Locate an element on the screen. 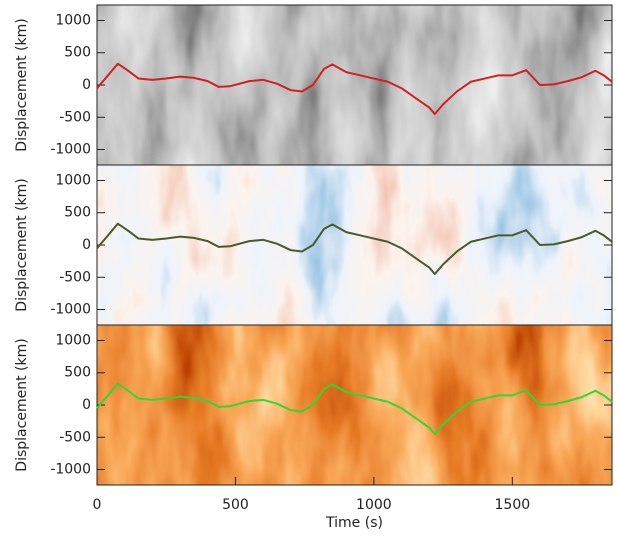  x-tick-label: 1500 is located at coordinates (513, 505).